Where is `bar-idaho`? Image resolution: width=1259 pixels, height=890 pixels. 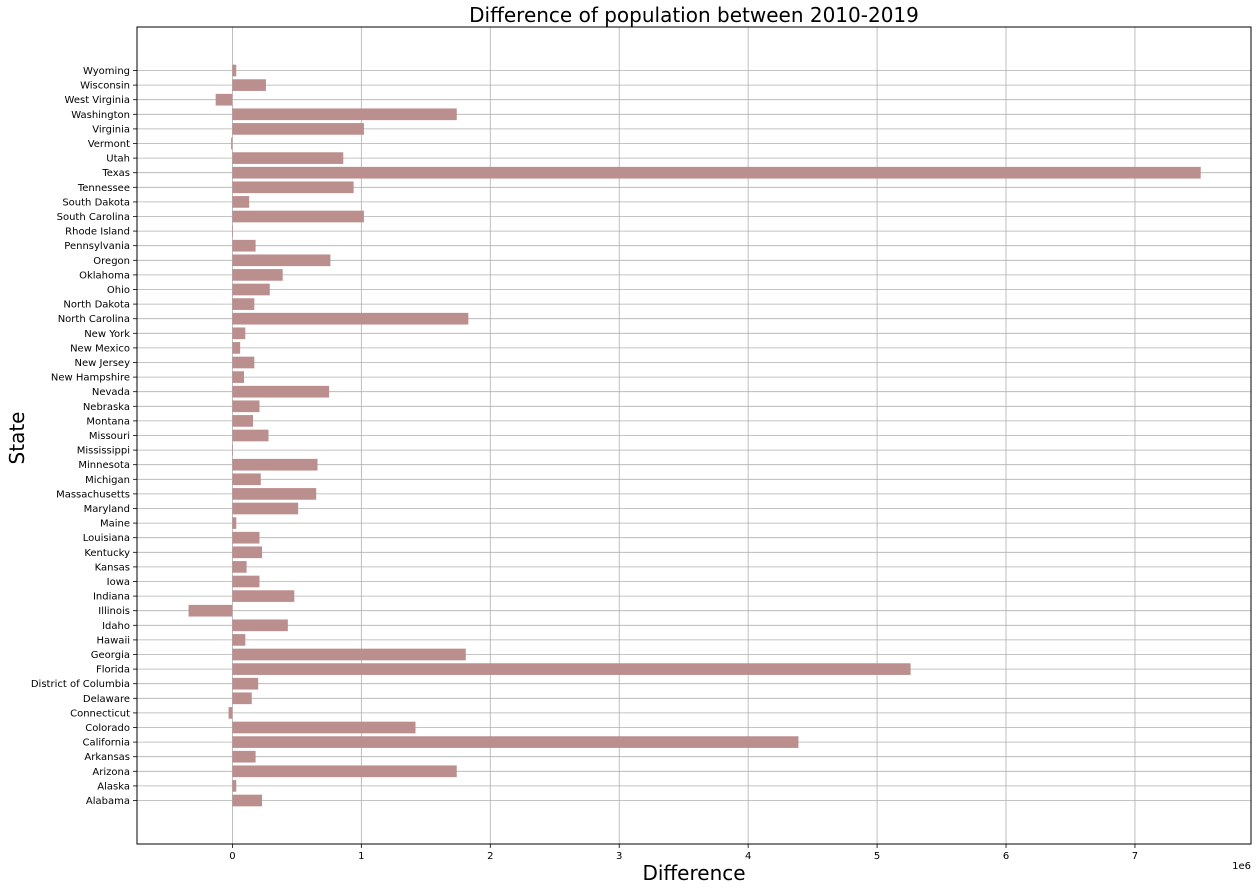 bar-idaho is located at coordinates (260, 625).